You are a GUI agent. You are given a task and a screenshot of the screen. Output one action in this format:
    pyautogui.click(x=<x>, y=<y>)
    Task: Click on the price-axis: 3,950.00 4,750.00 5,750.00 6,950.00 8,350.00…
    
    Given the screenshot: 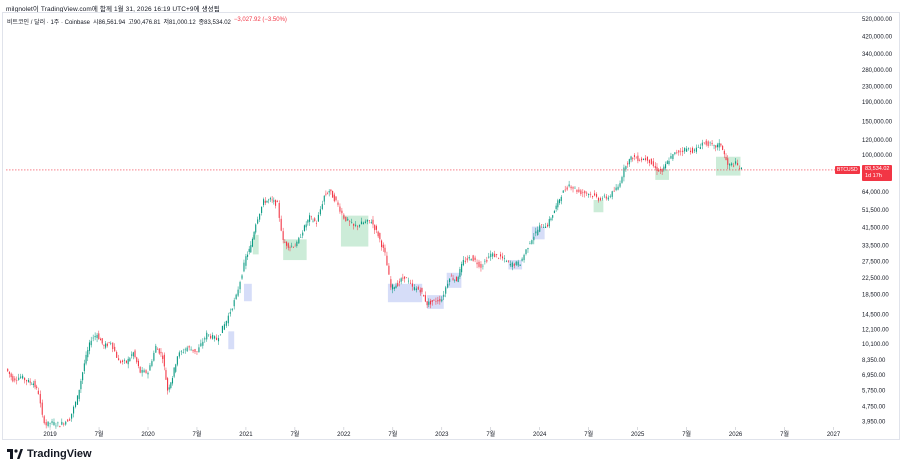 What is the action you would take?
    pyautogui.click(x=877, y=221)
    